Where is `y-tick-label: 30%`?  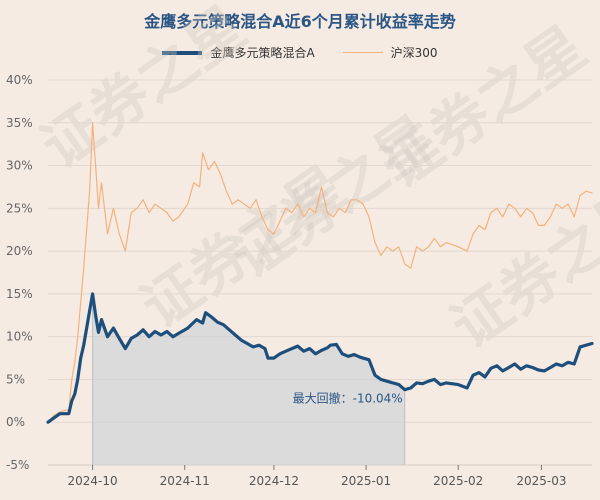 y-tick-label: 30% is located at coordinates (19, 166).